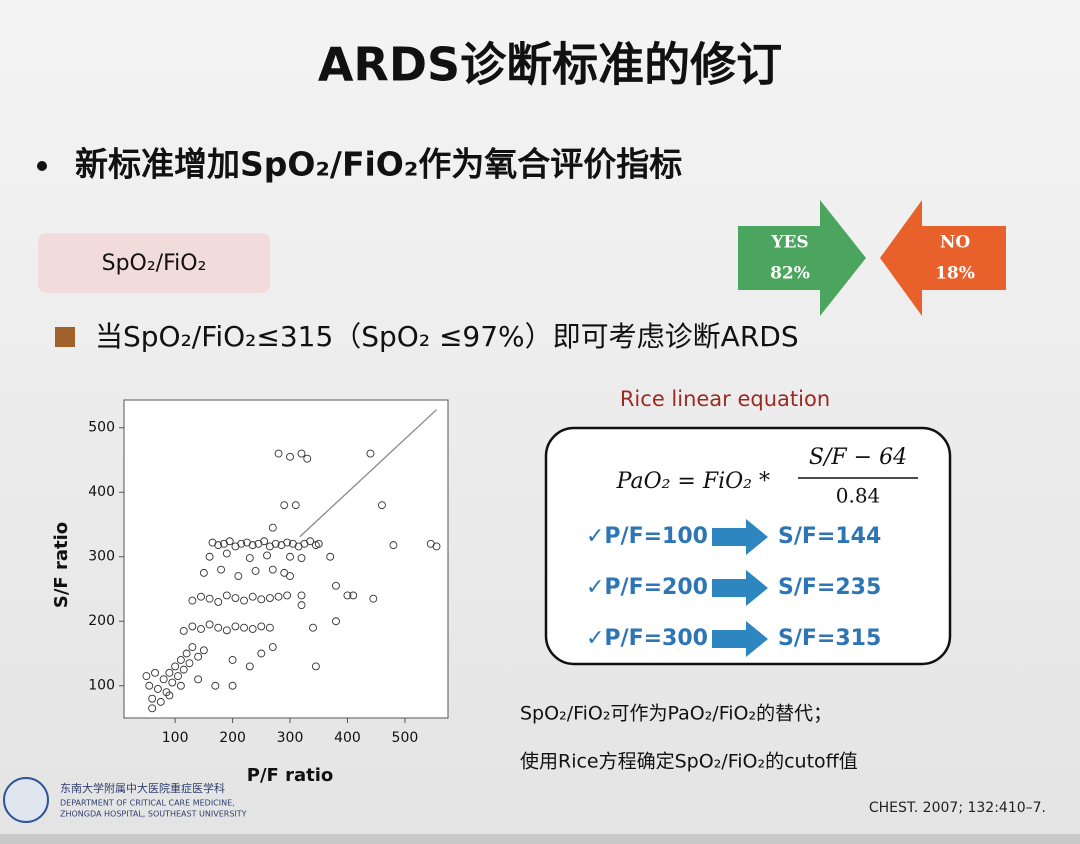 This screenshot has width=1080, height=844. What do you see at coordinates (147, 803) in the screenshot?
I see `logo-en: DEPARTMENT OF CRITICAL CARE MEDICINE,` at bounding box center [147, 803].